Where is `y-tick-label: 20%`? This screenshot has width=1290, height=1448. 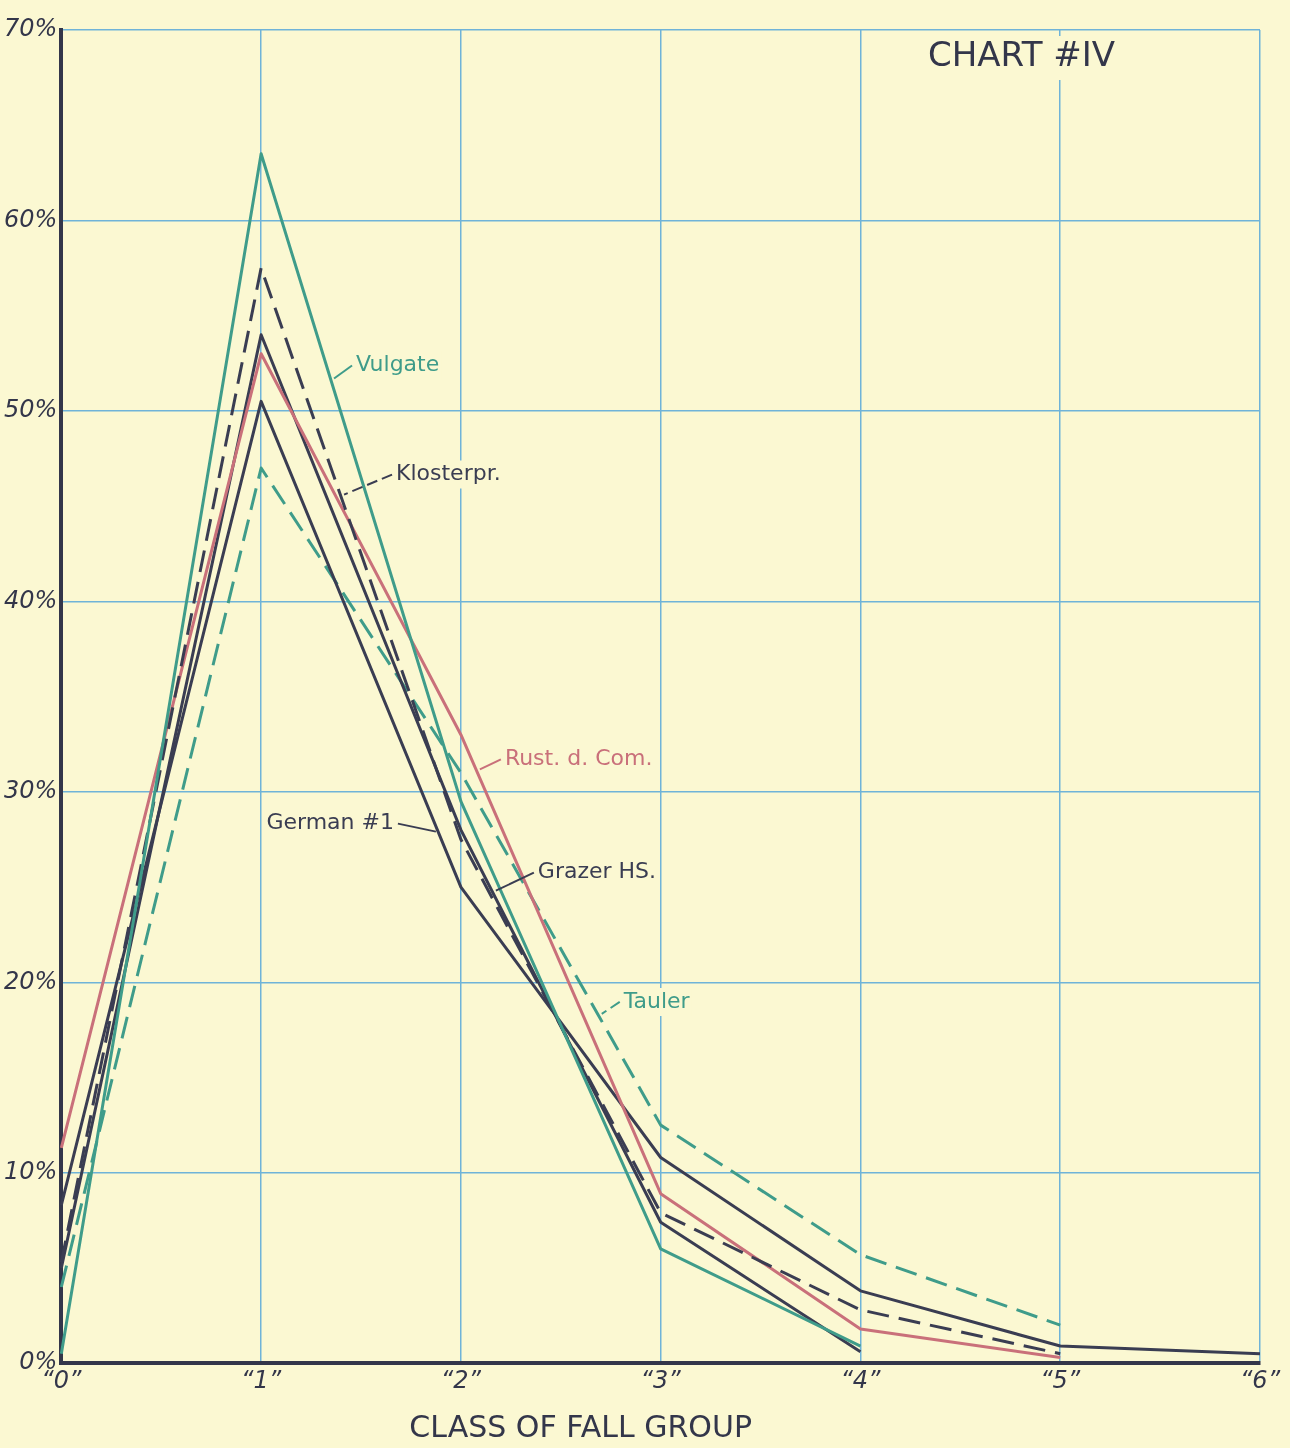 y-tick-label: 20% is located at coordinates (31, 980).